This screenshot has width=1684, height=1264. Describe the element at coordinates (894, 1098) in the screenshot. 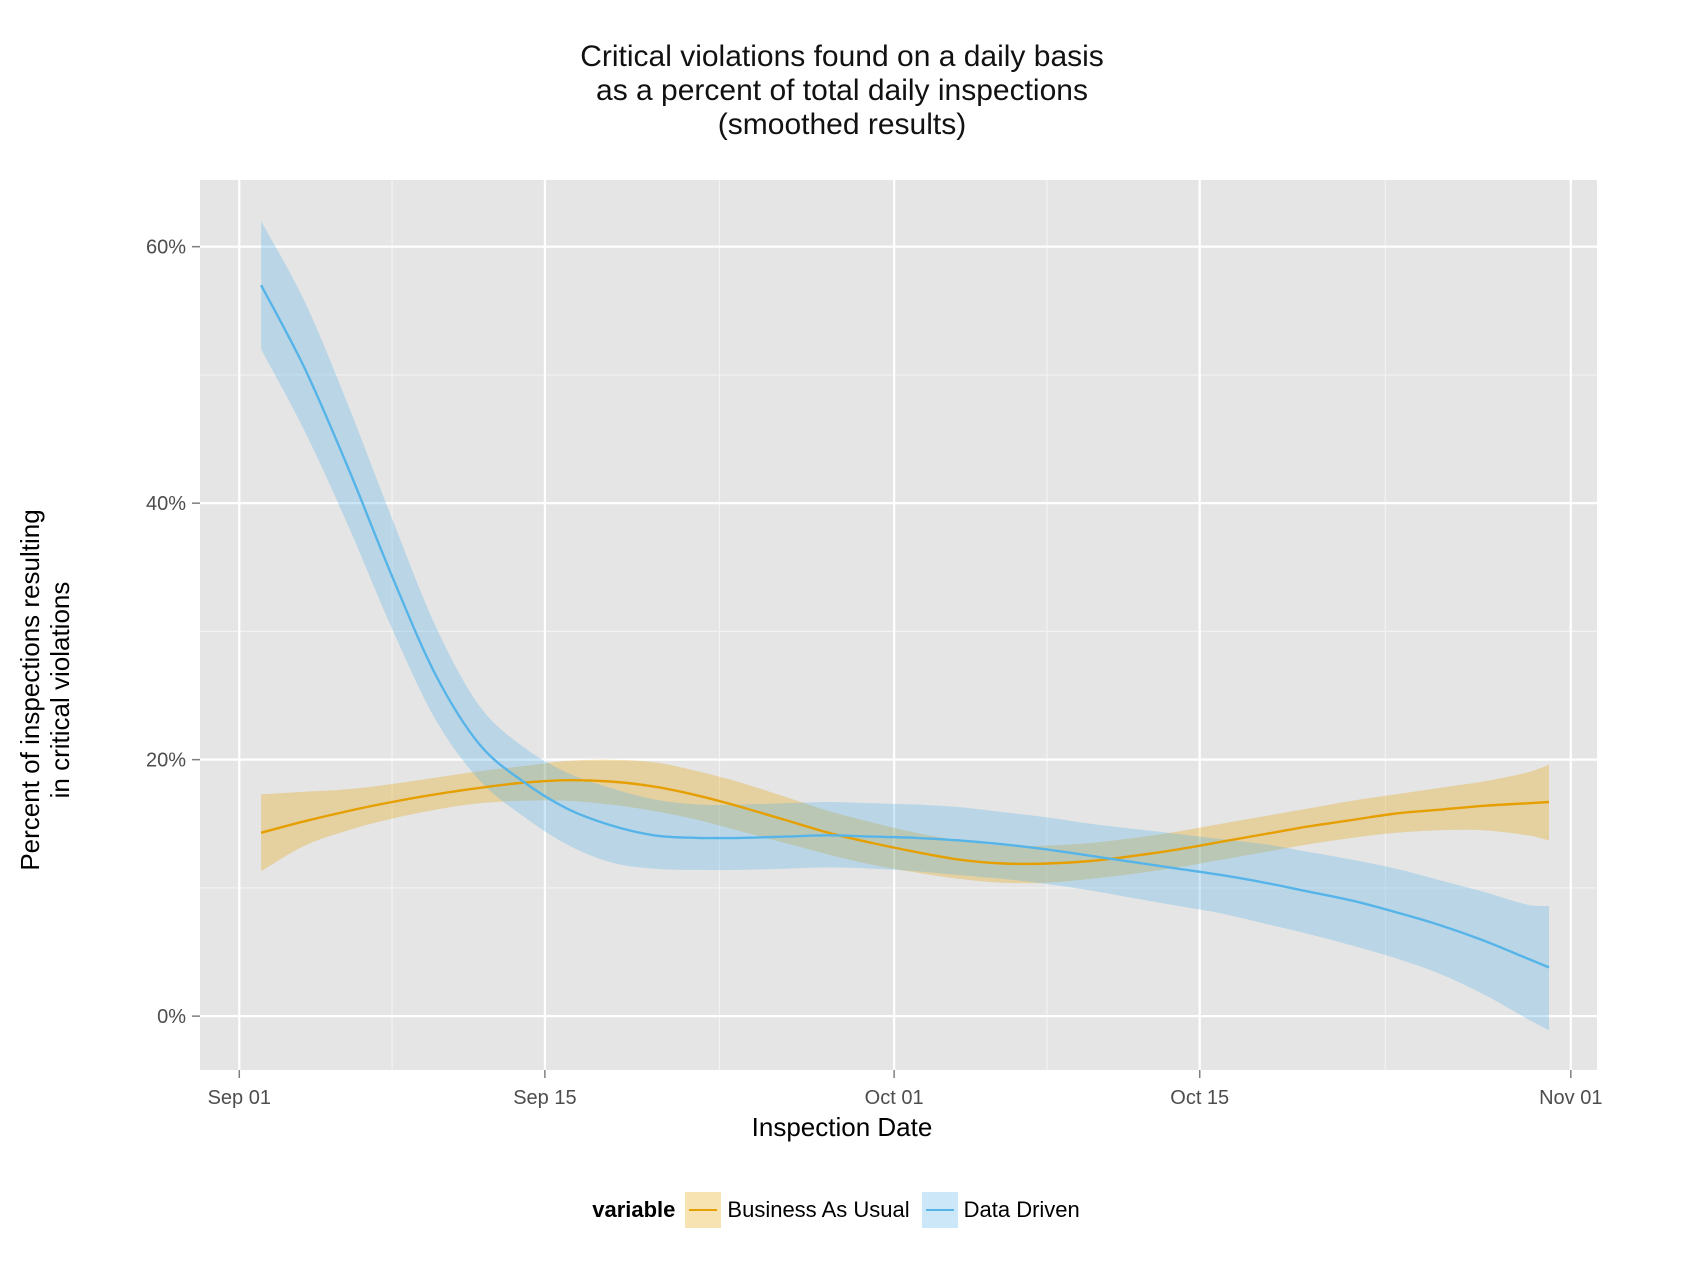

I see `x-tick-label: Oct 01` at that location.